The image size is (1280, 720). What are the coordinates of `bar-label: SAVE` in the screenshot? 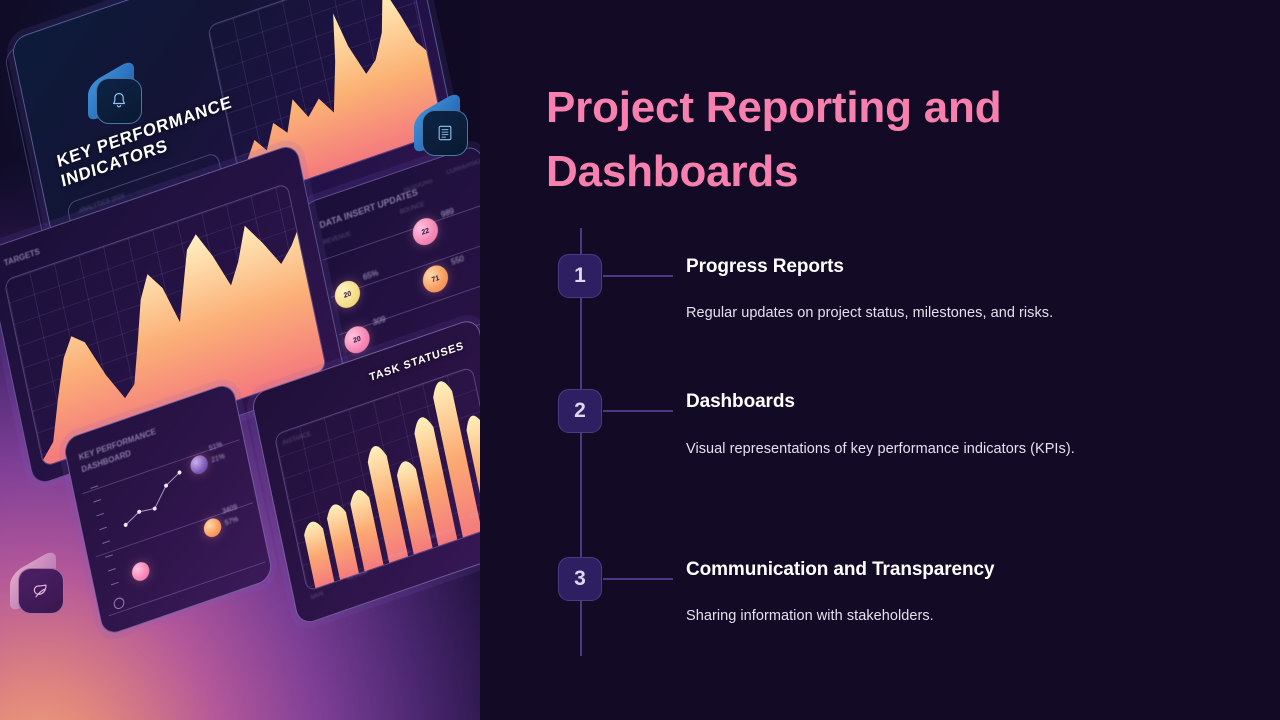 It's located at (317, 596).